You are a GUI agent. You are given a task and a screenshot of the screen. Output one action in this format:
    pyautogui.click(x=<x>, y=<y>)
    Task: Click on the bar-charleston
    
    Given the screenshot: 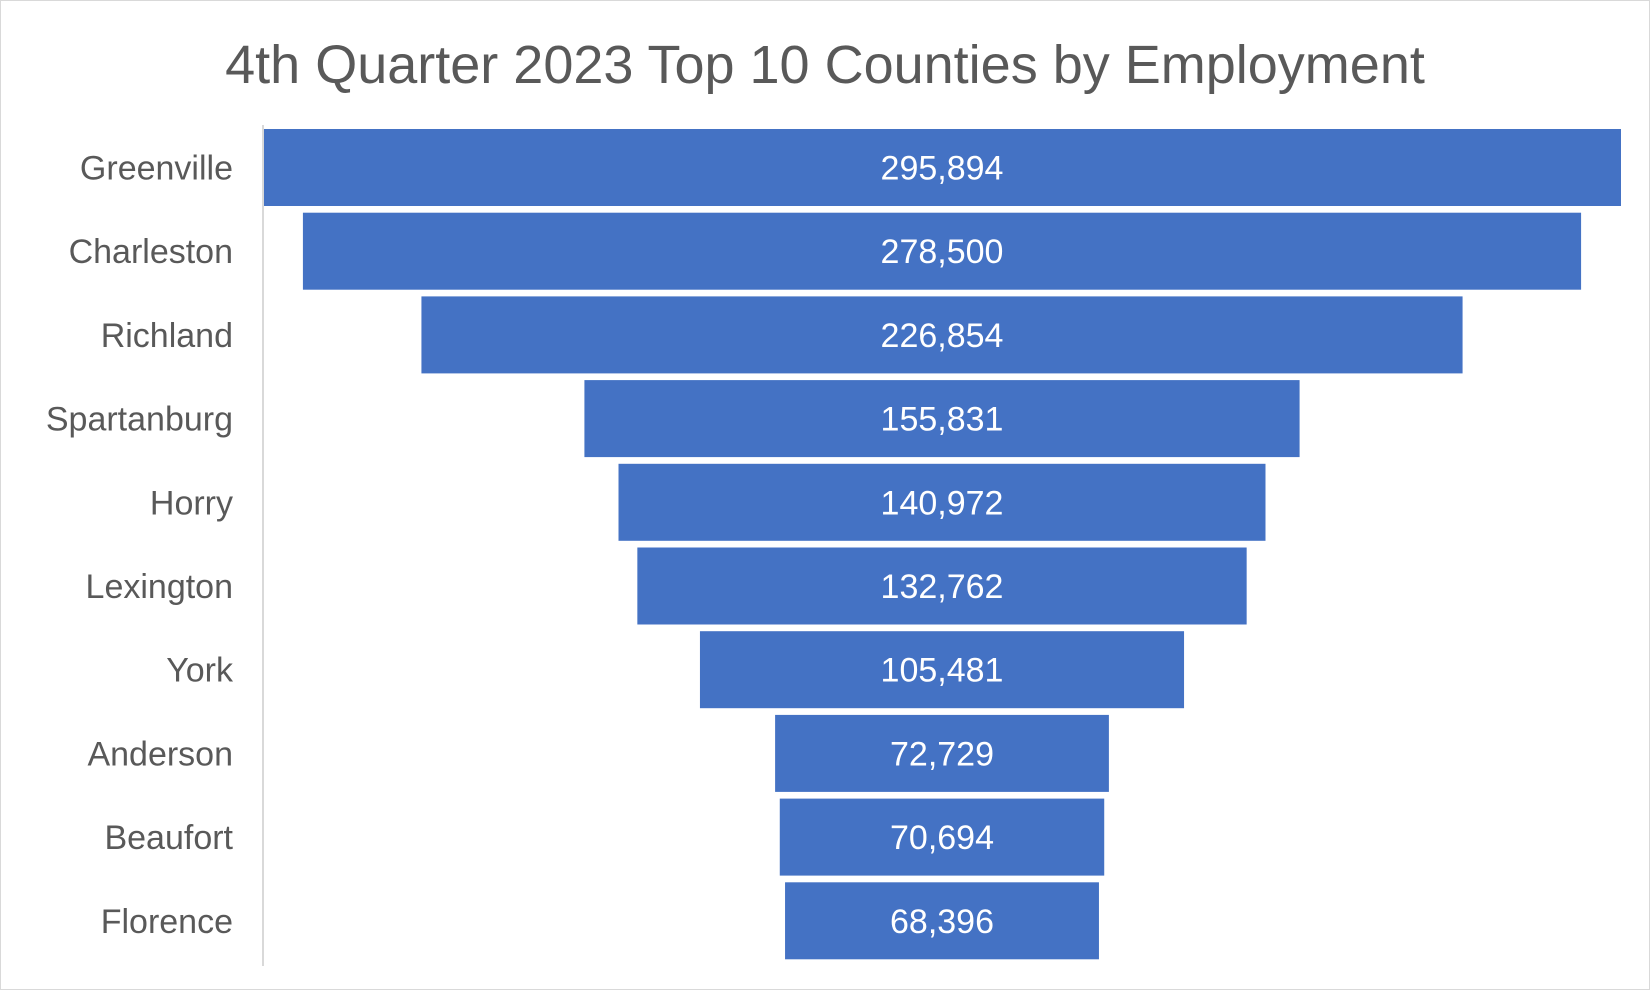 What is the action you would take?
    pyautogui.click(x=942, y=251)
    